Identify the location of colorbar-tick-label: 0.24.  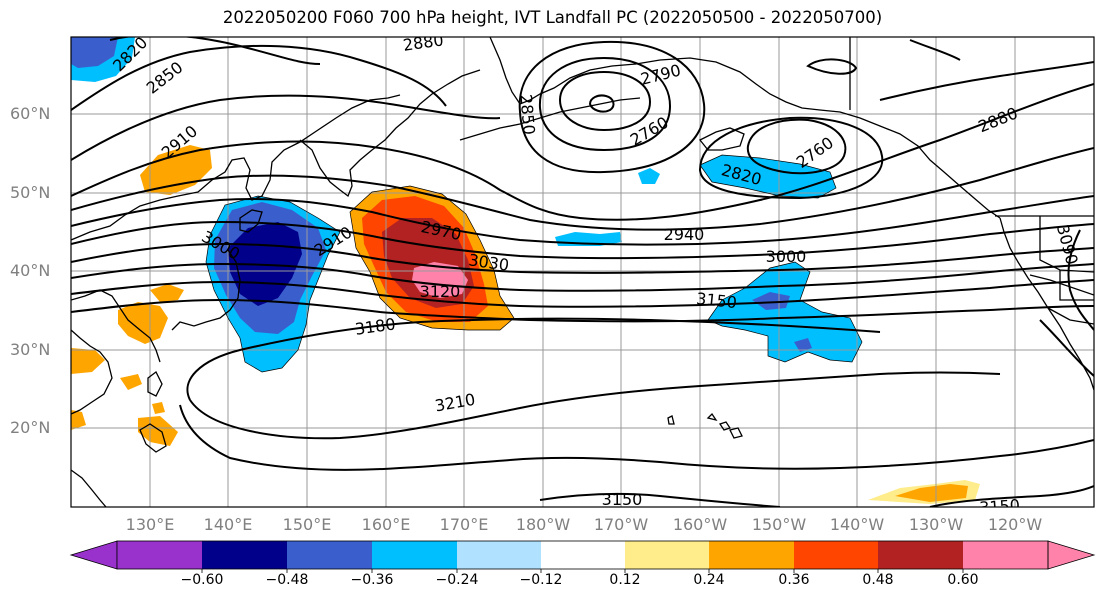
(709, 580).